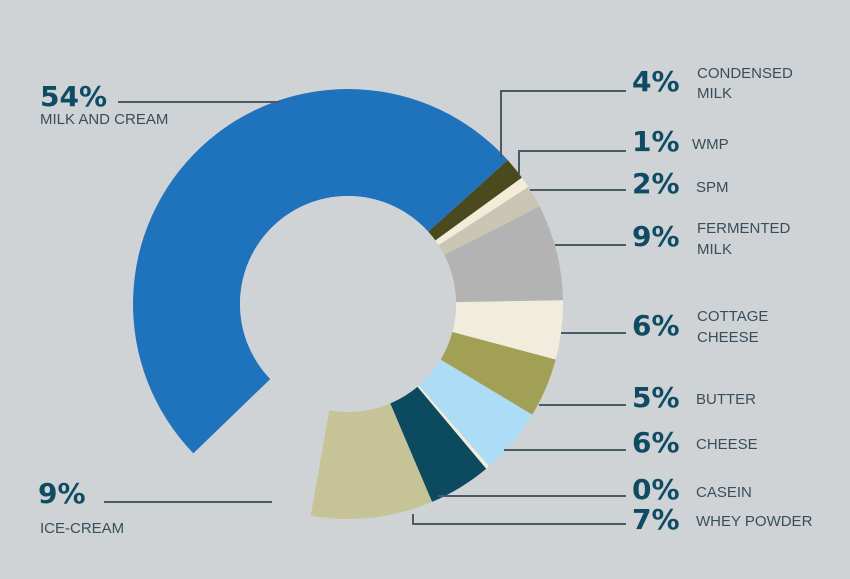  I want to click on slice-butter, so click(498, 373).